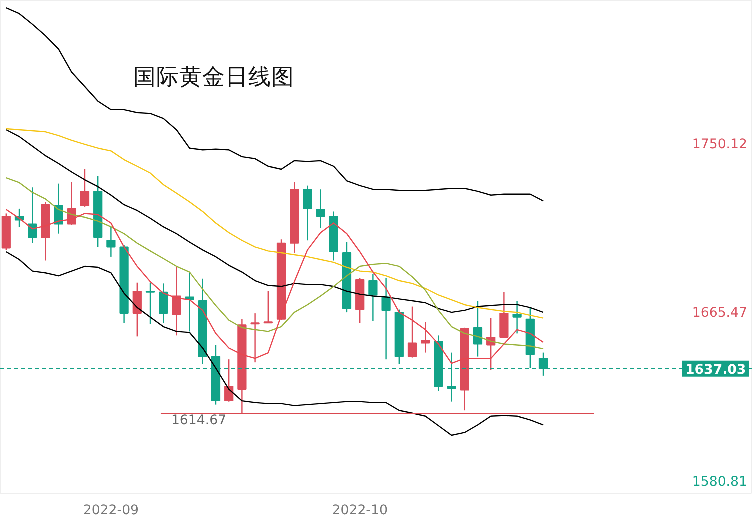  What do you see at coordinates (214, 77) in the screenshot?
I see `text: 国际黄金日线图` at bounding box center [214, 77].